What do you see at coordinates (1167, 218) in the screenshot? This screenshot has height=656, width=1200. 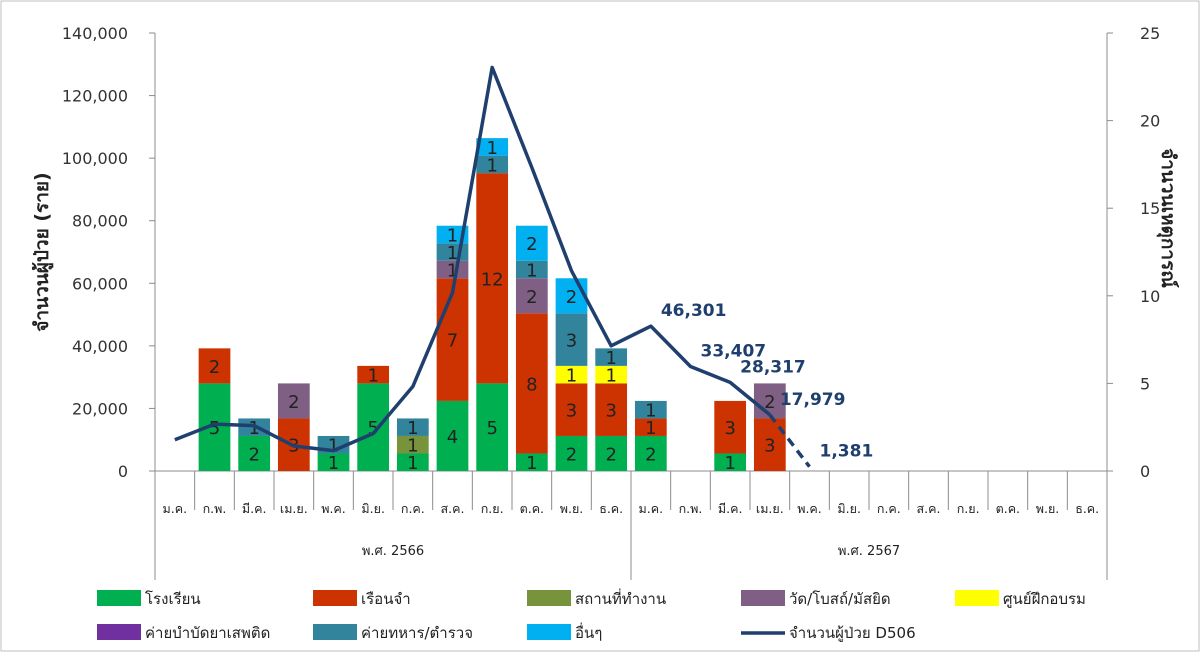 I see `y-right-axis-title: จำนวนเหตุการณ์` at bounding box center [1167, 218].